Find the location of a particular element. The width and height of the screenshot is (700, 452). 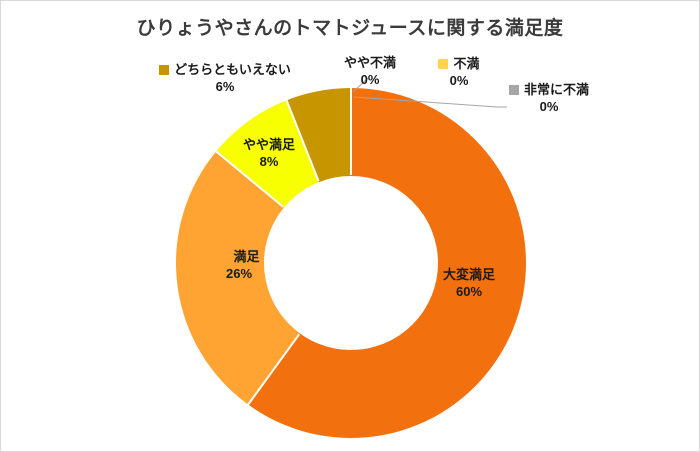

data-label-dissatisfied: 不満 0% is located at coordinates (459, 73).